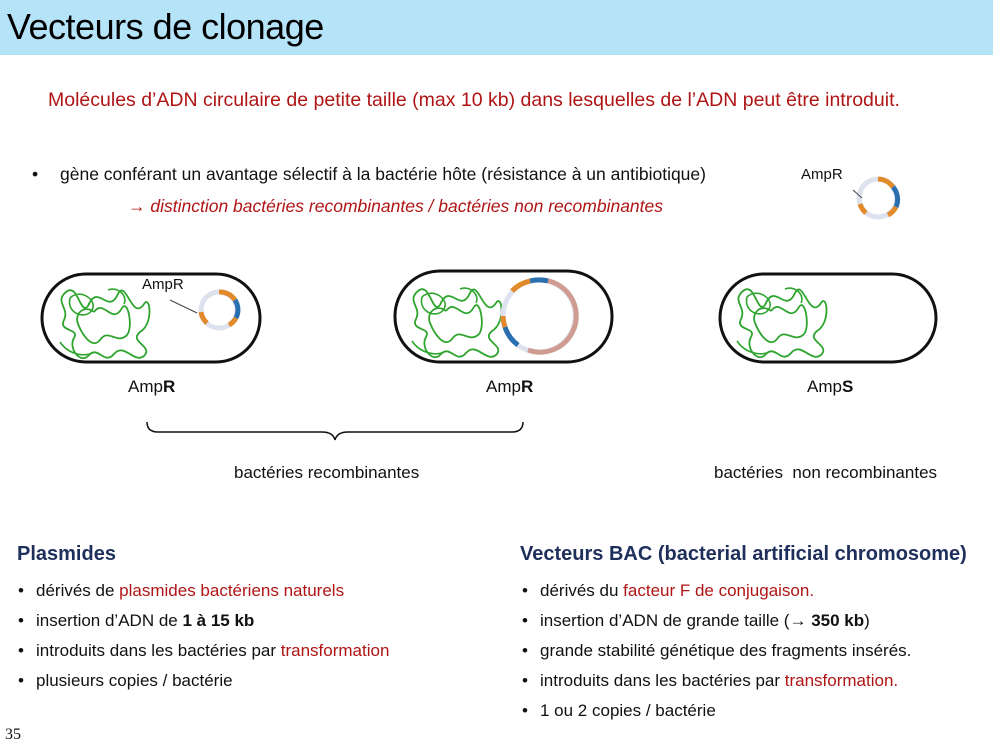  Describe the element at coordinates (125, 680) in the screenshot. I see `list-item: • plusieurs copies / bactérie` at that location.